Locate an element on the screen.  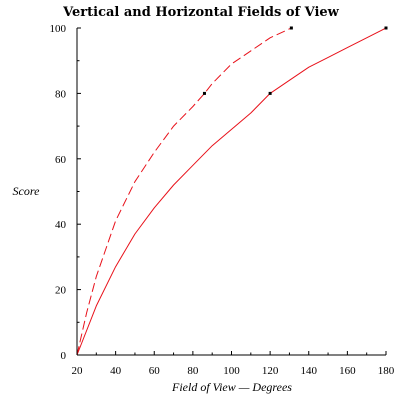
y-ticks: 0 20 40 60 80 100 is located at coordinates (65, 192).